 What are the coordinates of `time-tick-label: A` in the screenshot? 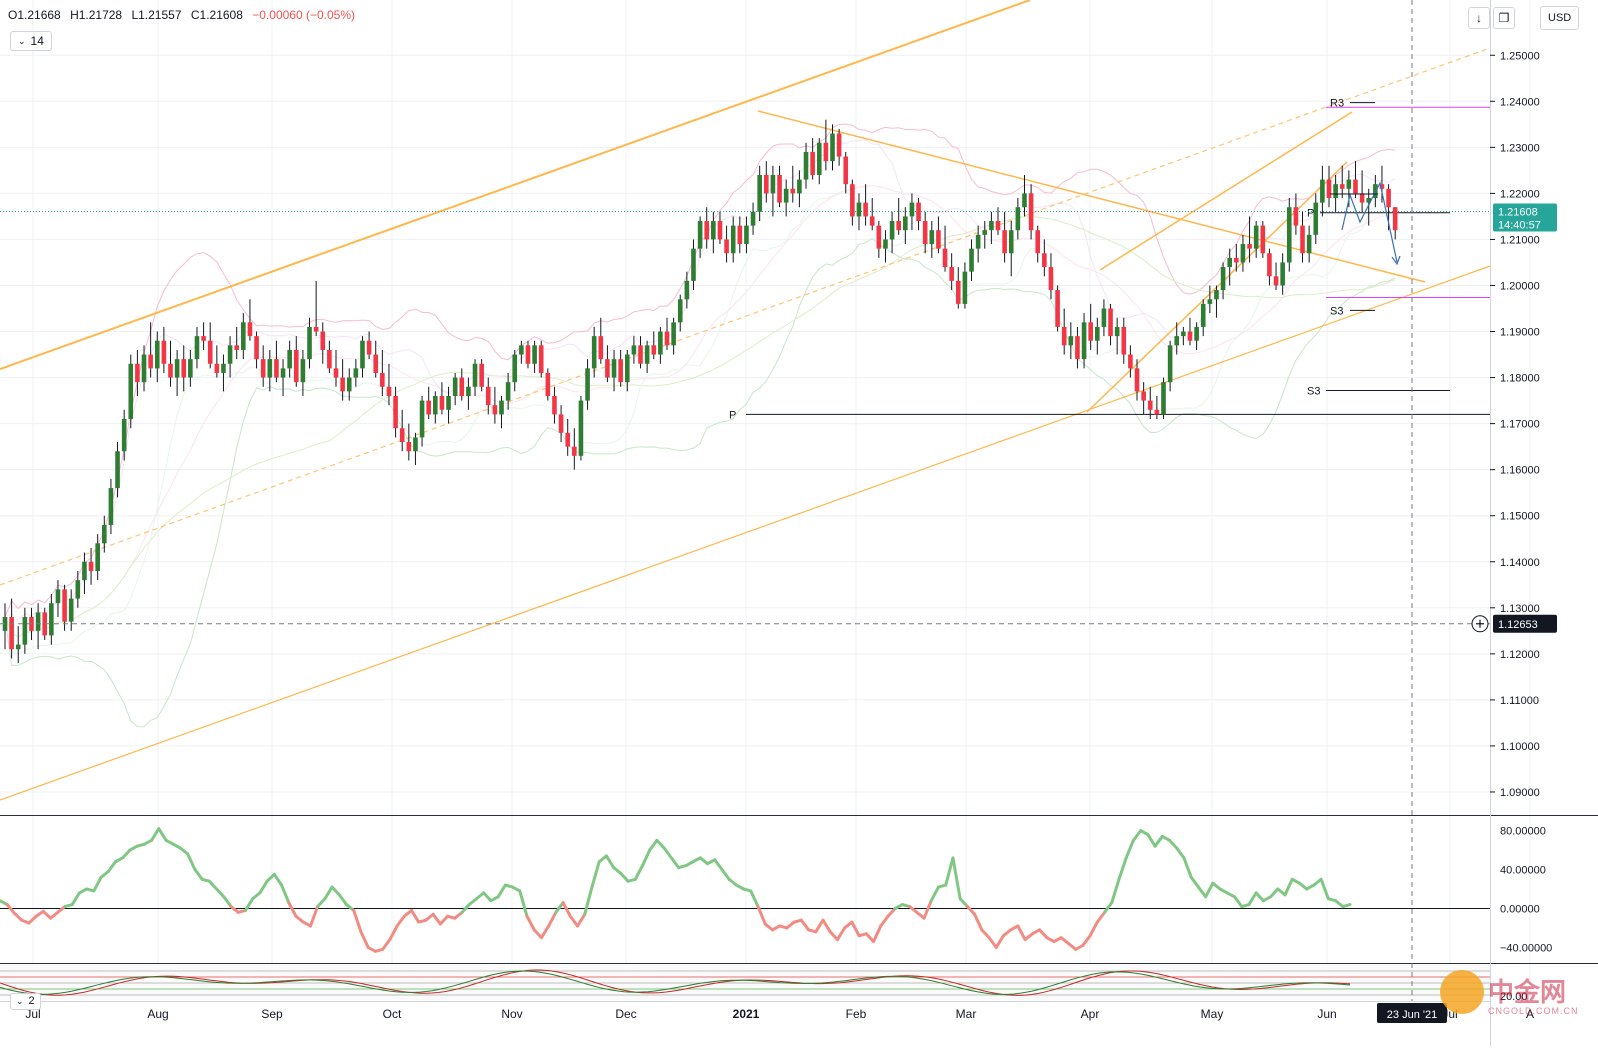 It's located at (1530, 1014).